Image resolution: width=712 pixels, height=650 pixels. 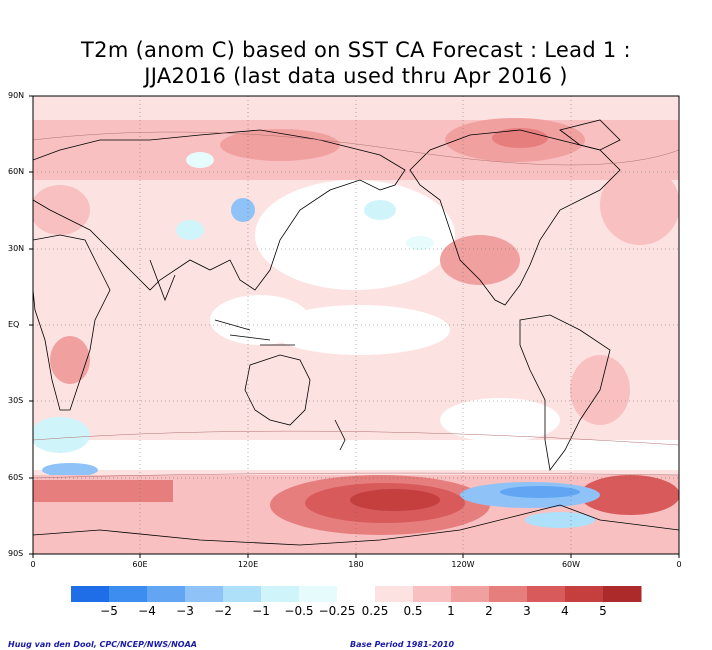 I want to click on colorbar-tick-label: −4, so click(x=147, y=611).